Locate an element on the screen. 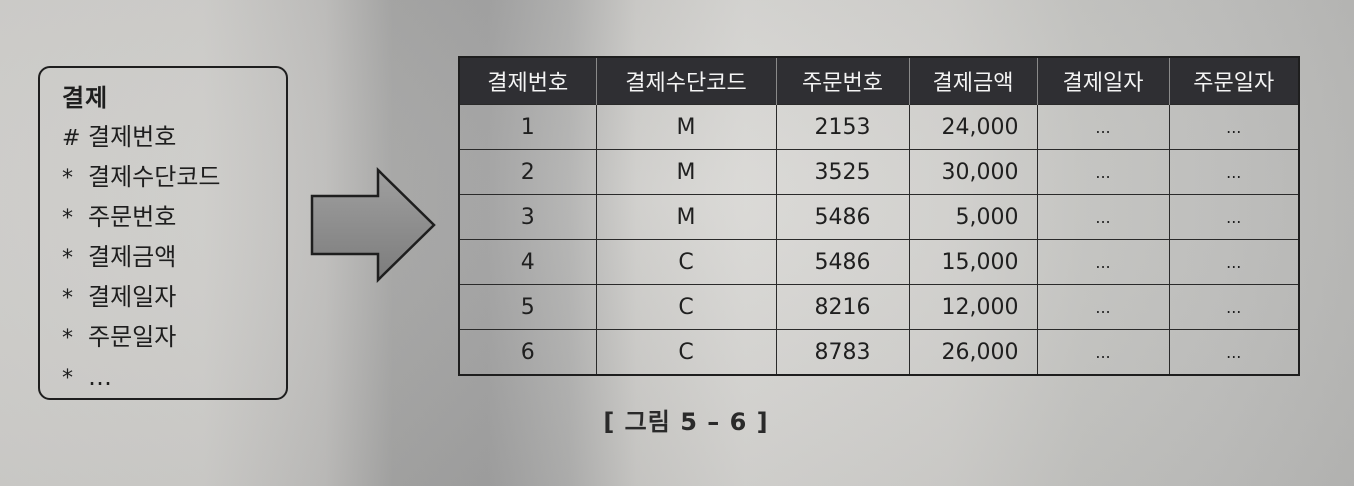  entity-attribute: * 결제수단코드 is located at coordinates (174, 178).